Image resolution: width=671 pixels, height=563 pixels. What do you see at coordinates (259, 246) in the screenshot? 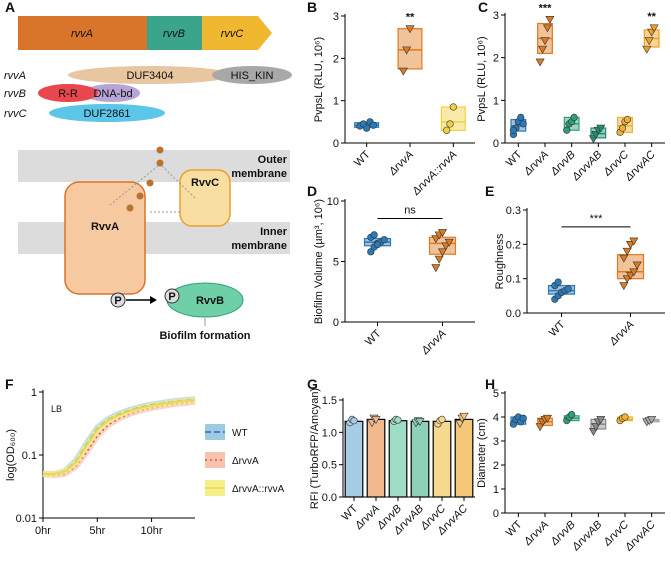
I see `membrane-label: membrane` at bounding box center [259, 246].